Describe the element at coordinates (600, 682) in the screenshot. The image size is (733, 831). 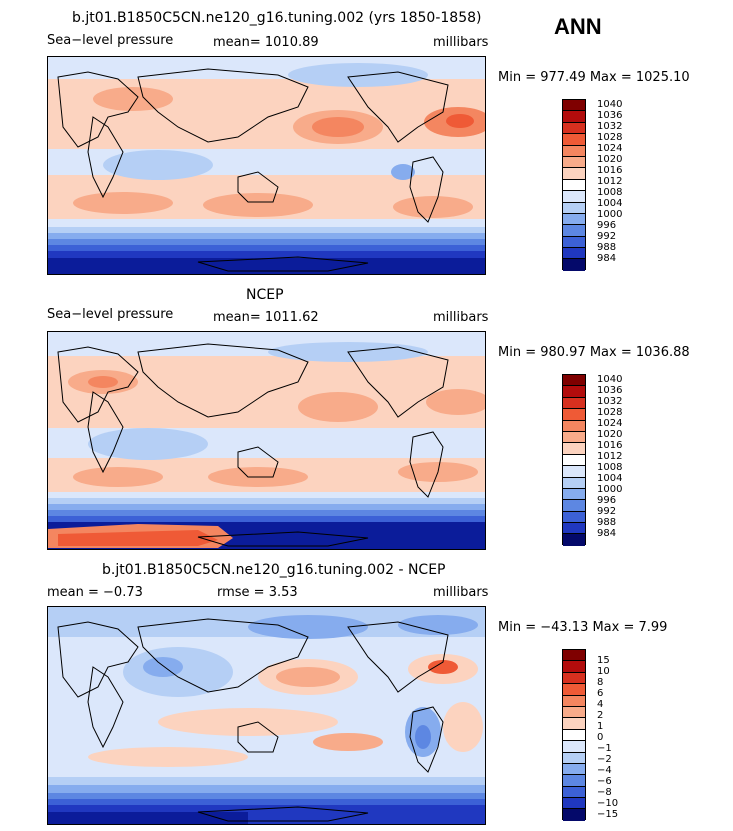
I see `panel3-cbar-label: 8` at that location.